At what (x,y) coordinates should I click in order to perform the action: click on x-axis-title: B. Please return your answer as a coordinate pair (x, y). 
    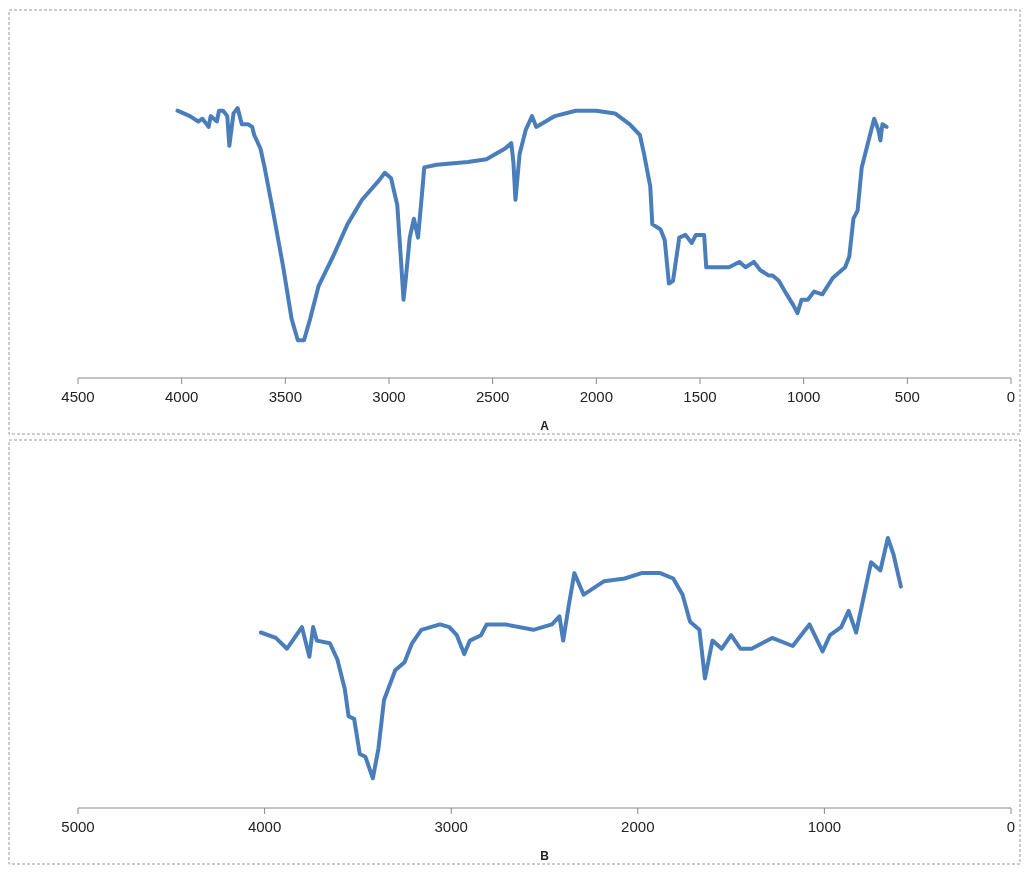
    Looking at the image, I should click on (545, 856).